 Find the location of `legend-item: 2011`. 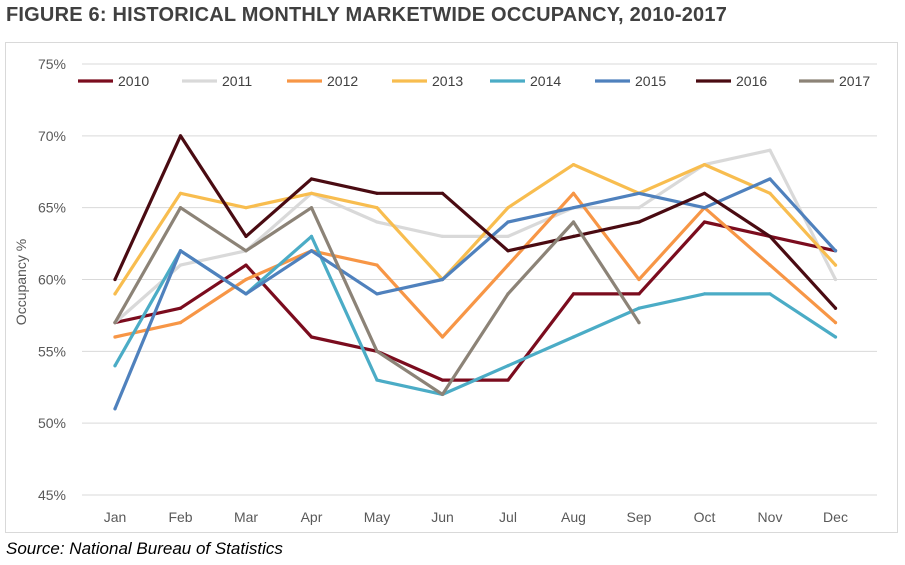

legend-item: 2011 is located at coordinates (217, 81).